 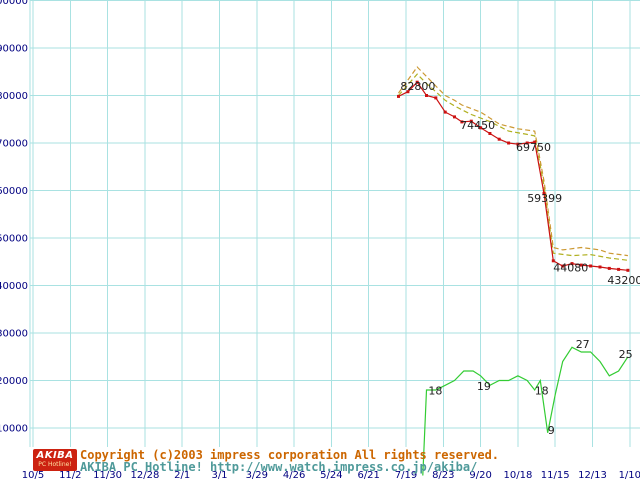 What do you see at coordinates (14, 191) in the screenshot?
I see `y-axis-label: 60000` at bounding box center [14, 191].